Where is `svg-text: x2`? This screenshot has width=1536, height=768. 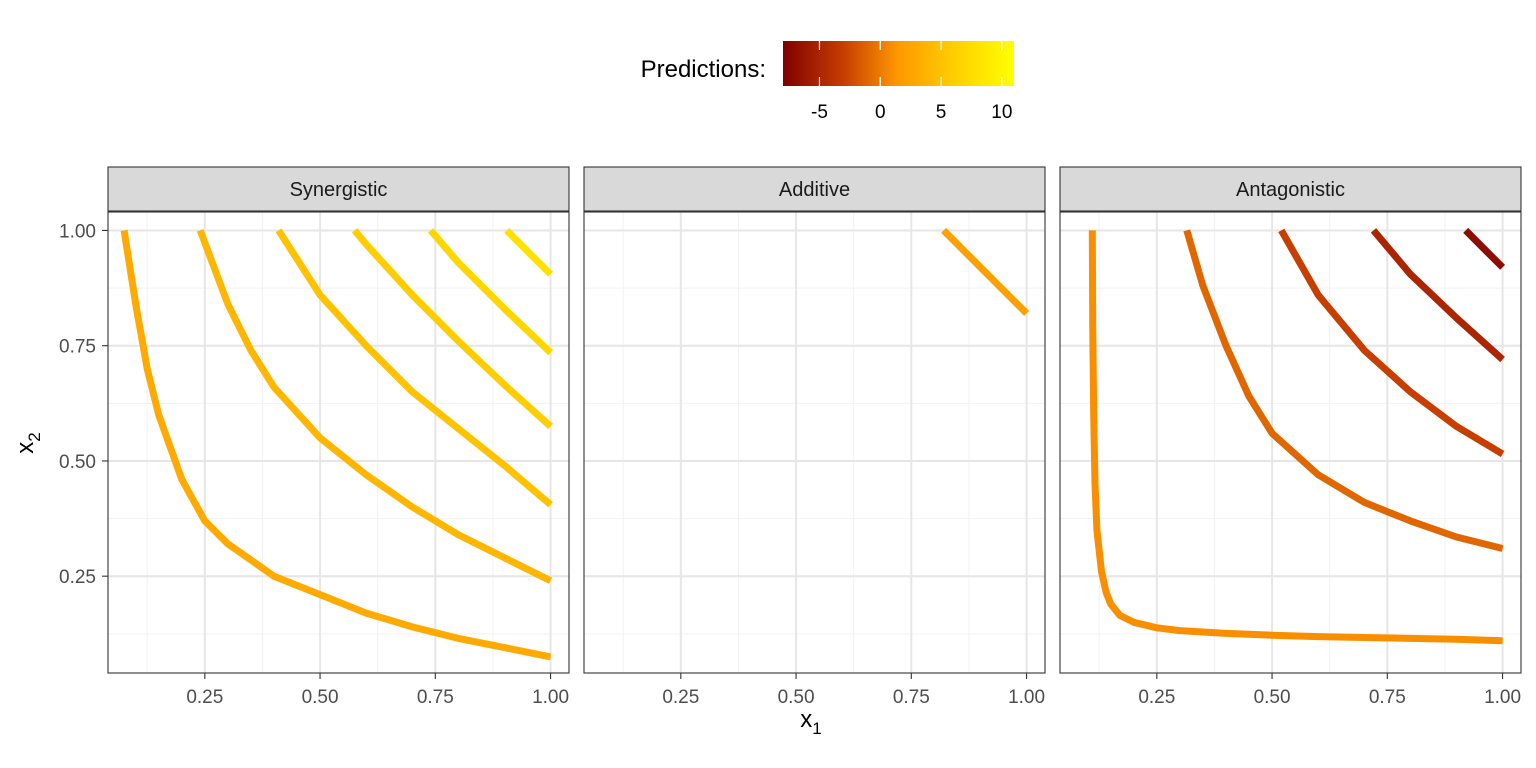 svg-text: x2 is located at coordinates (28, 442).